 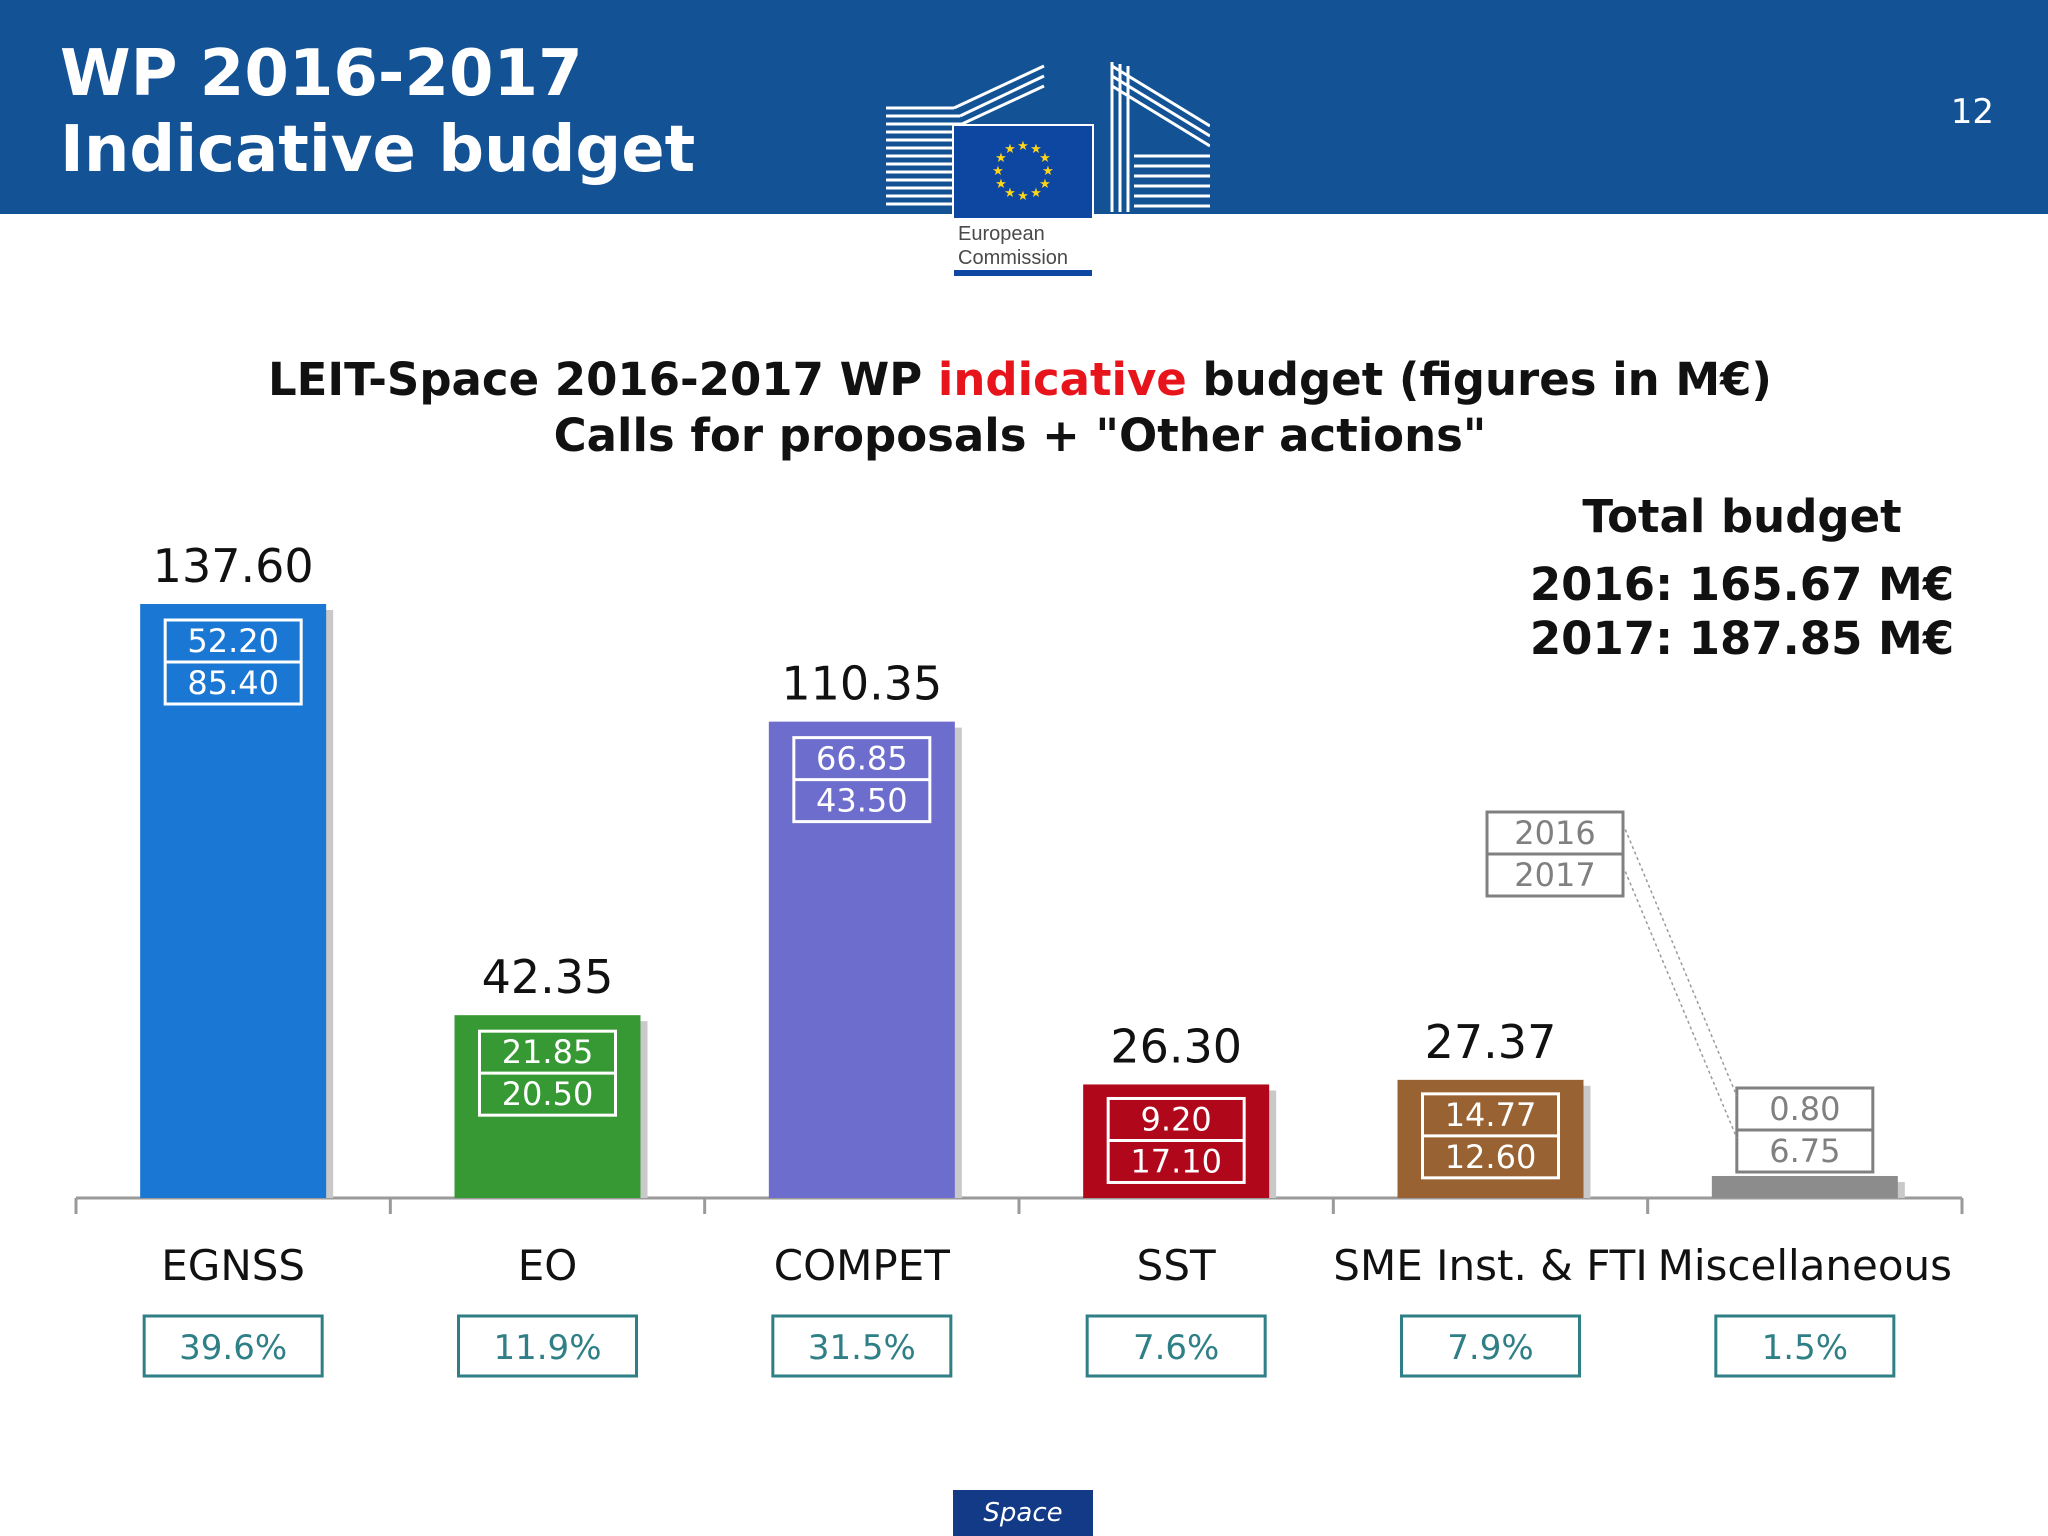 I want to click on series-2017-label: 20.50, so click(x=548, y=1094).